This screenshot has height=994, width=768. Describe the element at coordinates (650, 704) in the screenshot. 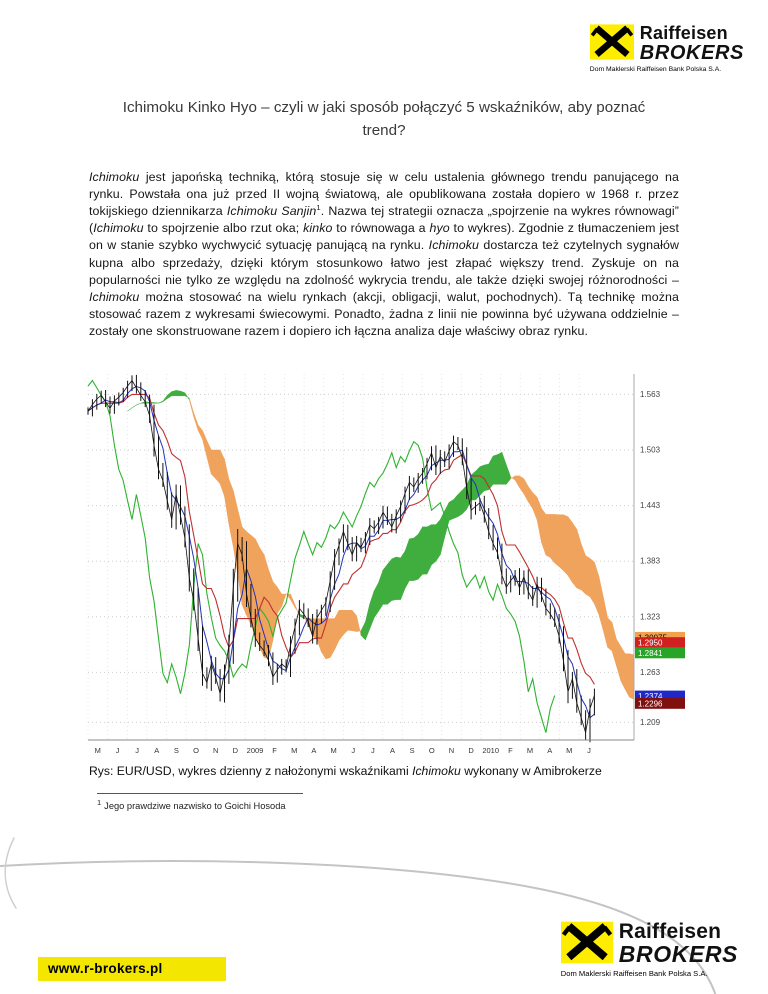

I see `svg-text: 1.2296` at that location.